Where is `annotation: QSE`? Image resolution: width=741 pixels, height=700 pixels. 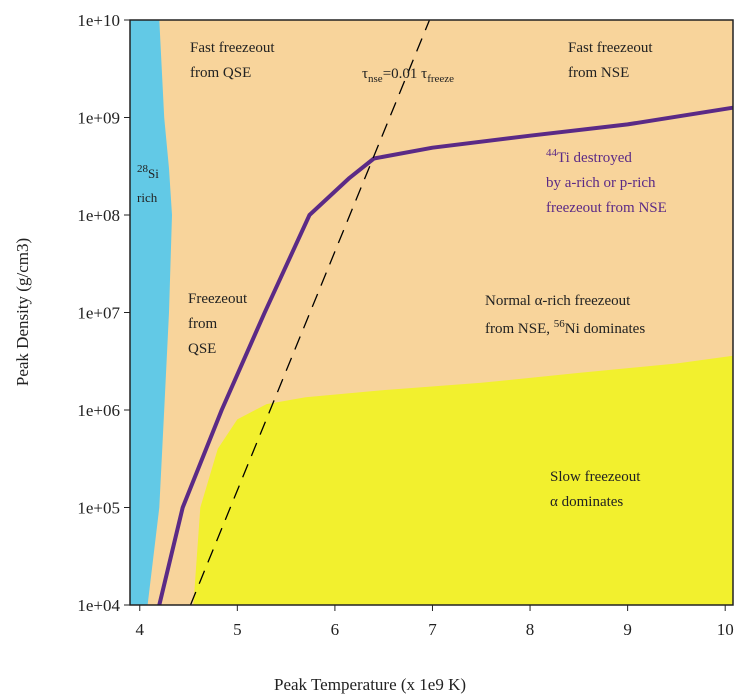
annotation: QSE is located at coordinates (202, 349).